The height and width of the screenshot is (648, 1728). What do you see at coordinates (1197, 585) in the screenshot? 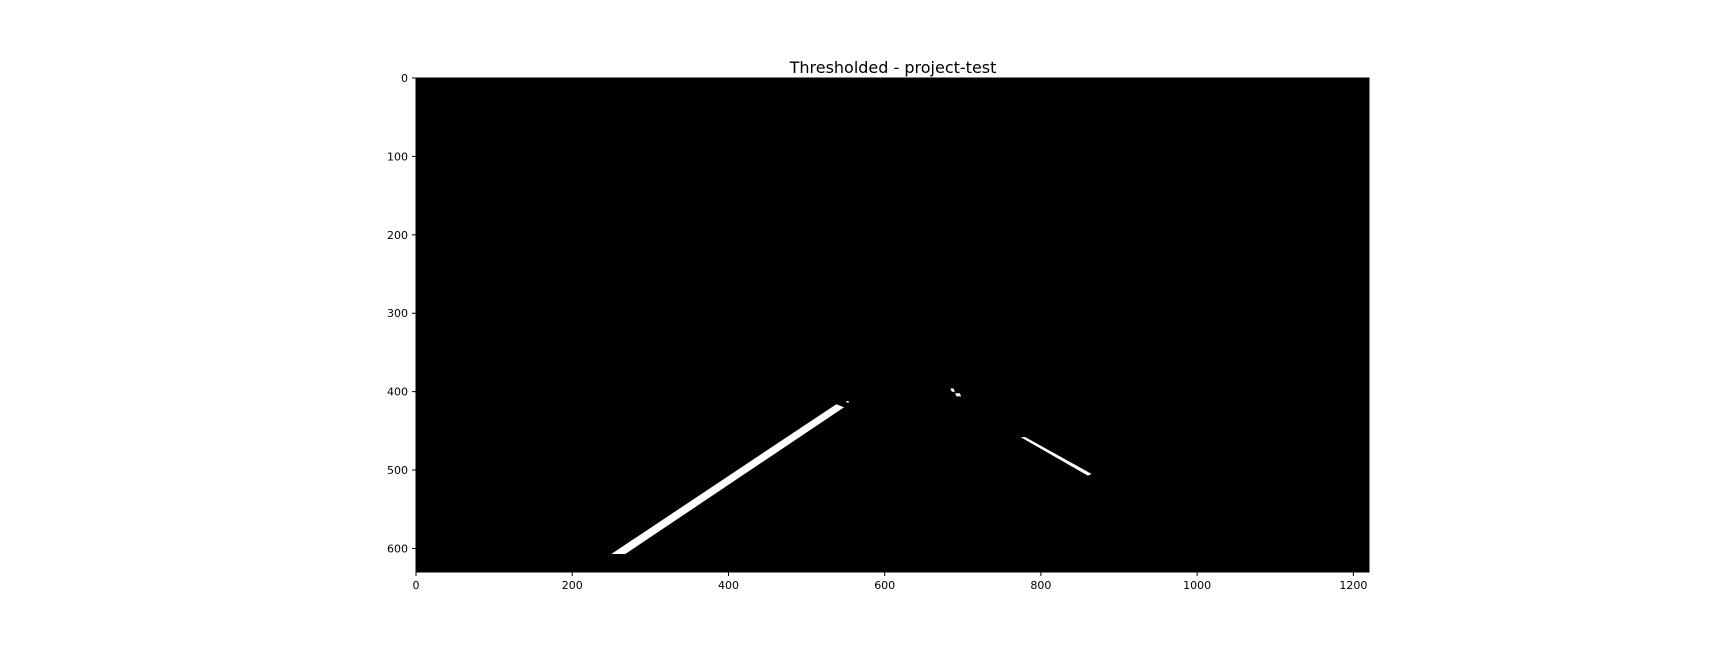
I see `x-tick-label: 1000` at bounding box center [1197, 585].